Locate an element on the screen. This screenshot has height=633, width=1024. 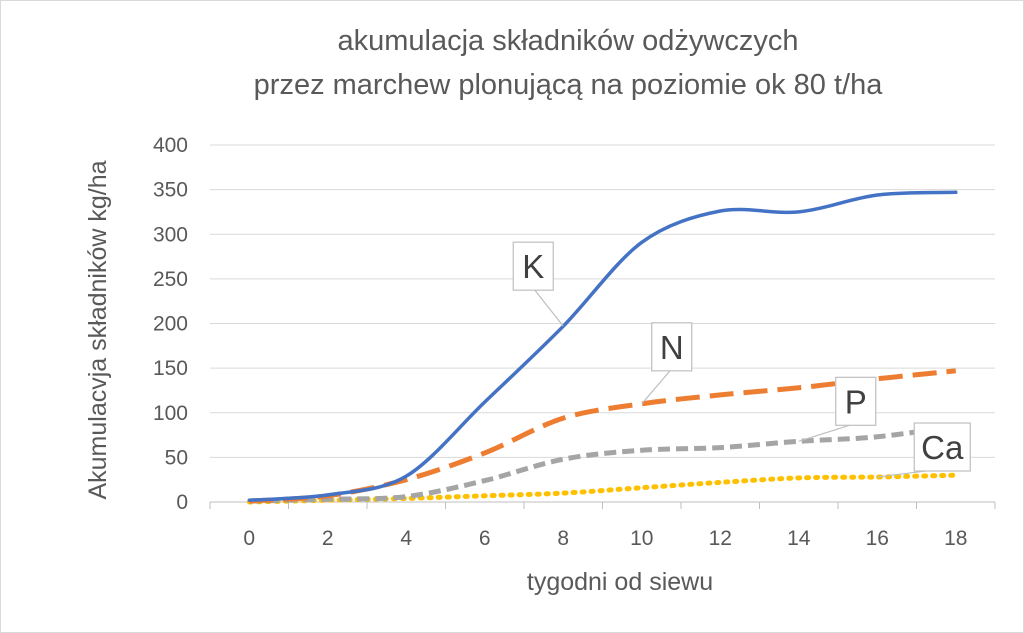
y-tick-label: 200 is located at coordinates (170, 324).